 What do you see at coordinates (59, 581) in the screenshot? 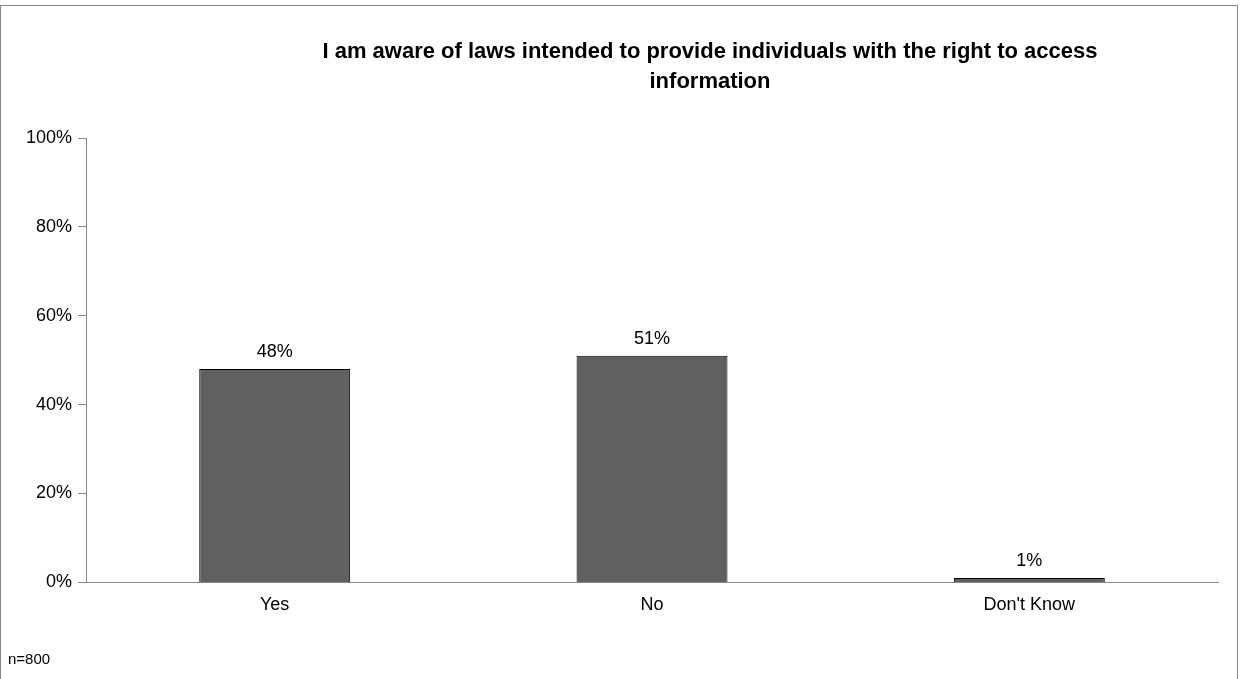
I see `y-tick-label: 0%` at bounding box center [59, 581].